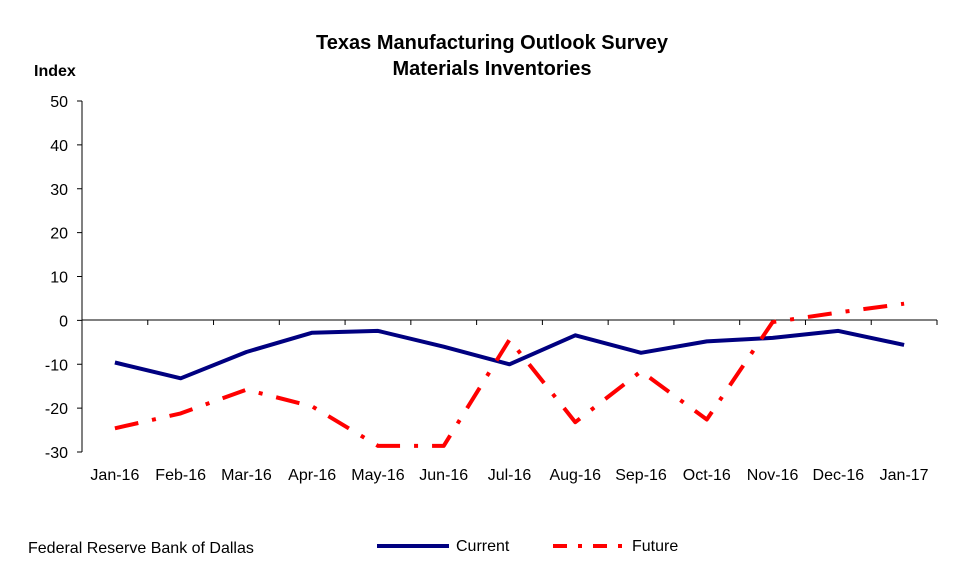  I want to click on y-tick-label: -10, so click(56, 365).